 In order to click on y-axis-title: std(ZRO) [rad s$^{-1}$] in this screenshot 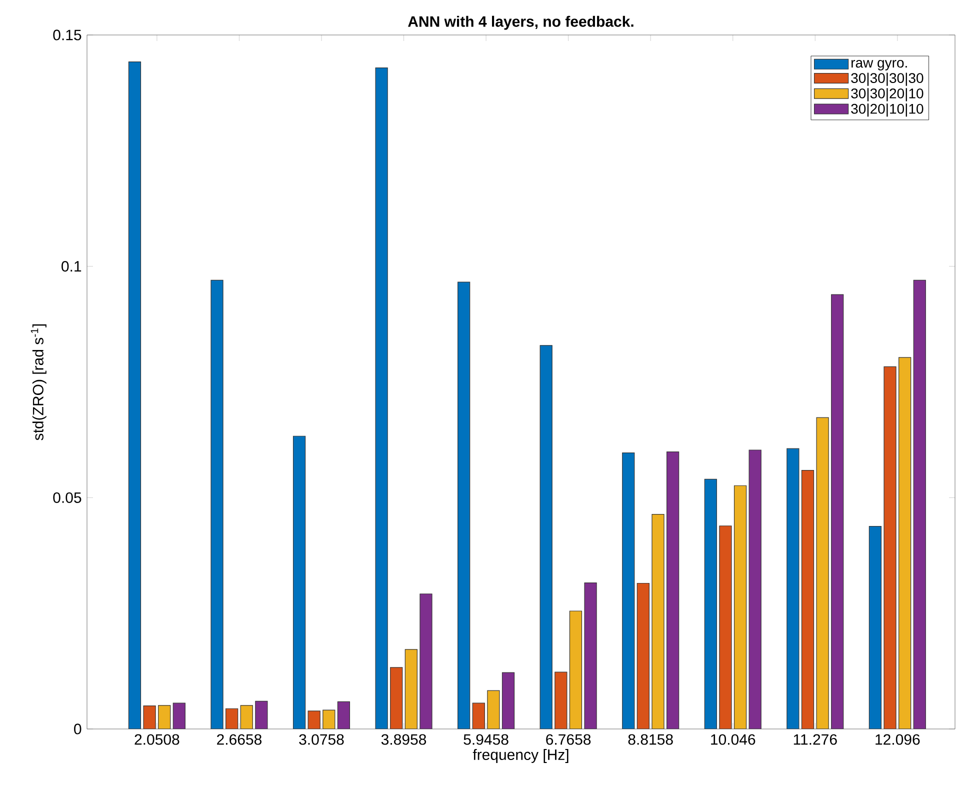, I will do `click(38, 382)`.